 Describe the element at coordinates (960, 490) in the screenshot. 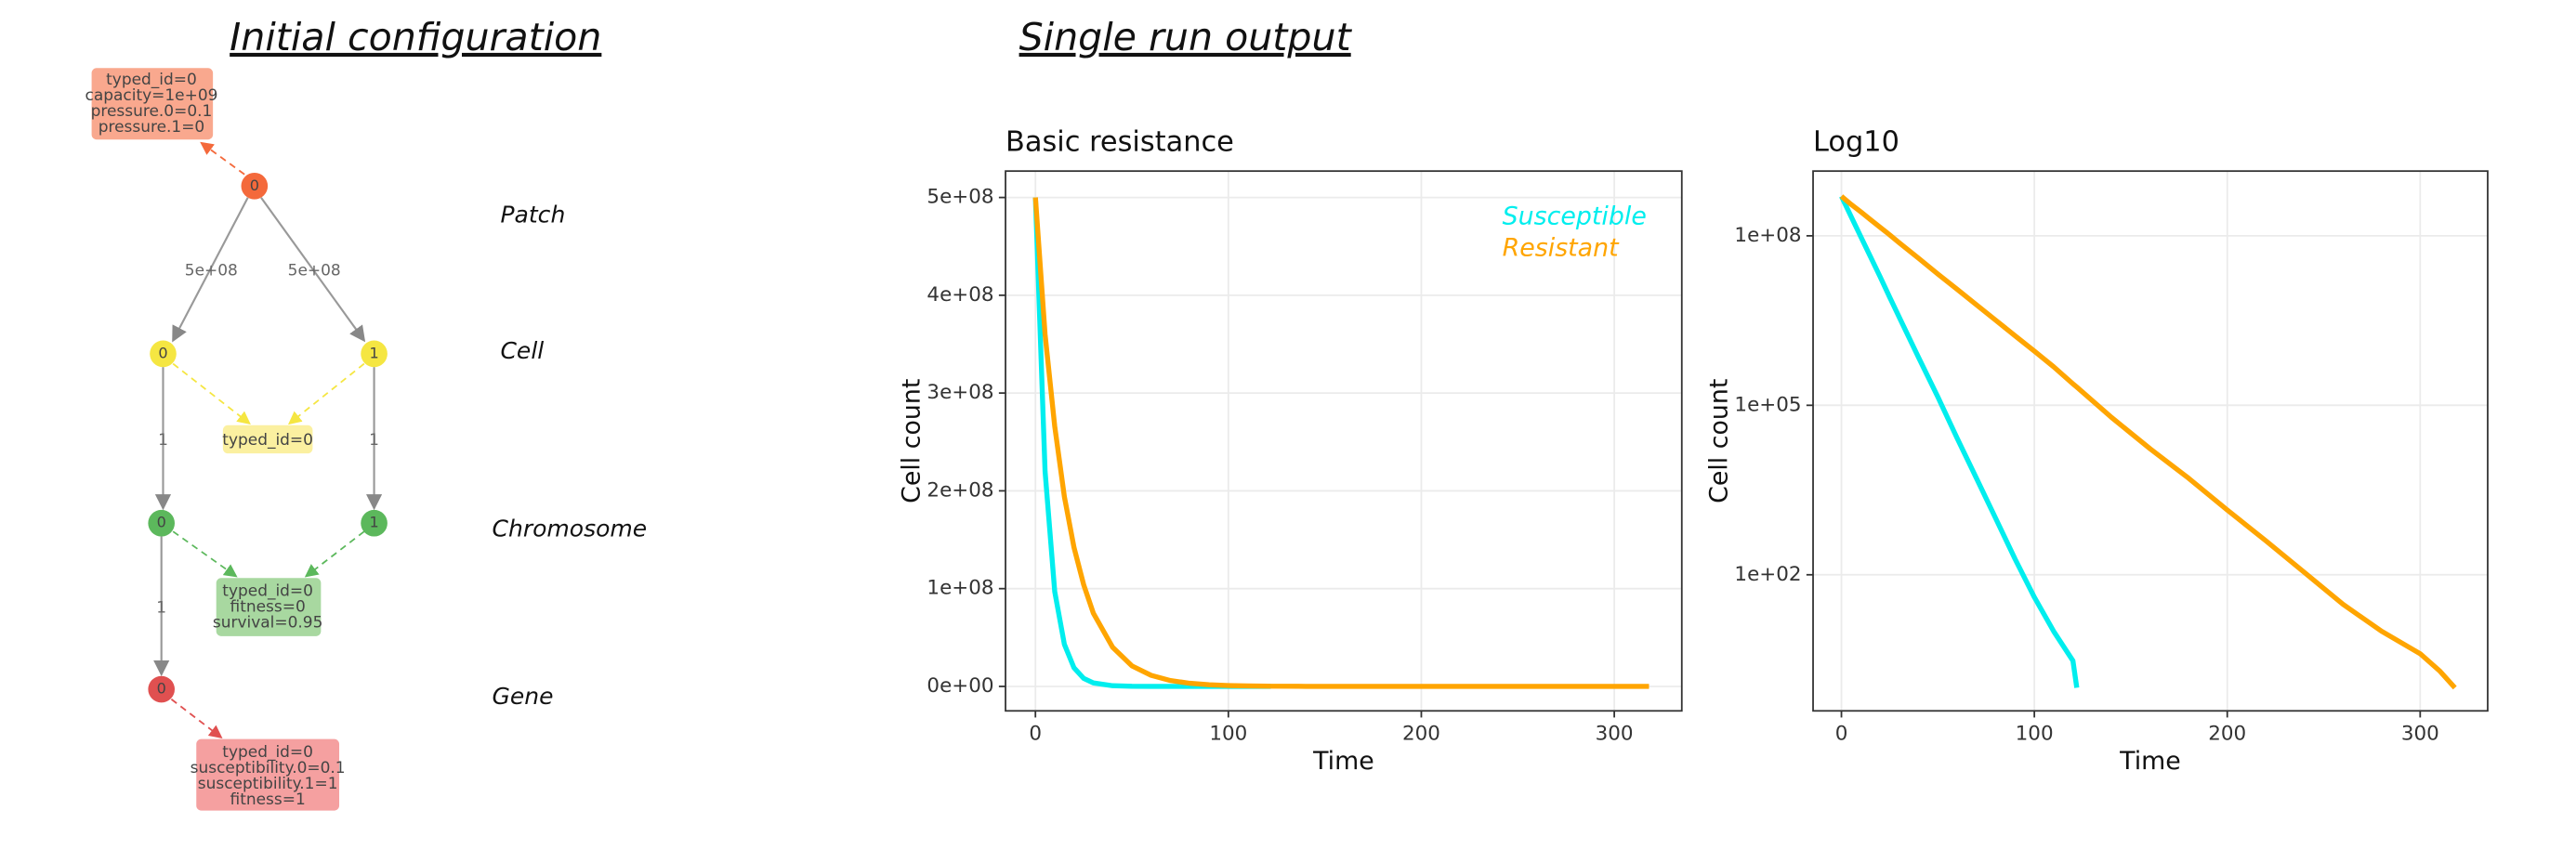

I see `y-tick-label: 2e+08` at that location.